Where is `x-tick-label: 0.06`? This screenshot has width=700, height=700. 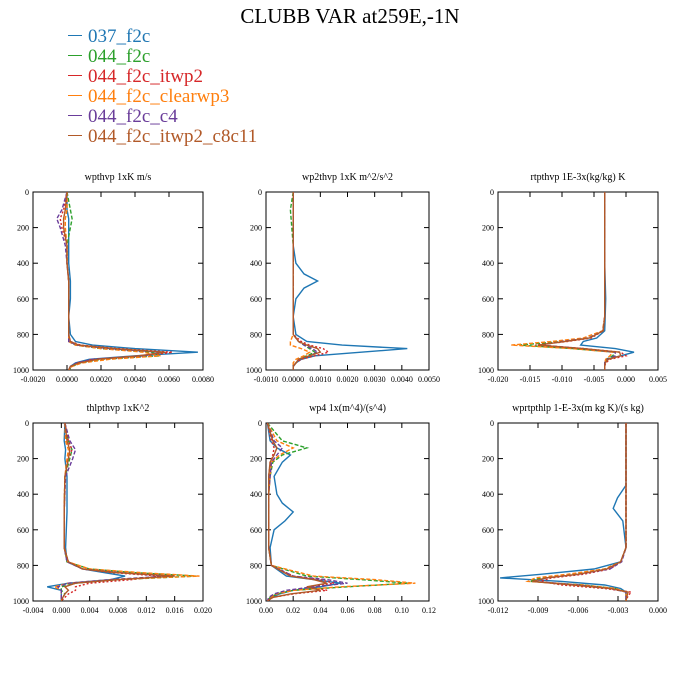 x-tick-label: 0.06 is located at coordinates (348, 610).